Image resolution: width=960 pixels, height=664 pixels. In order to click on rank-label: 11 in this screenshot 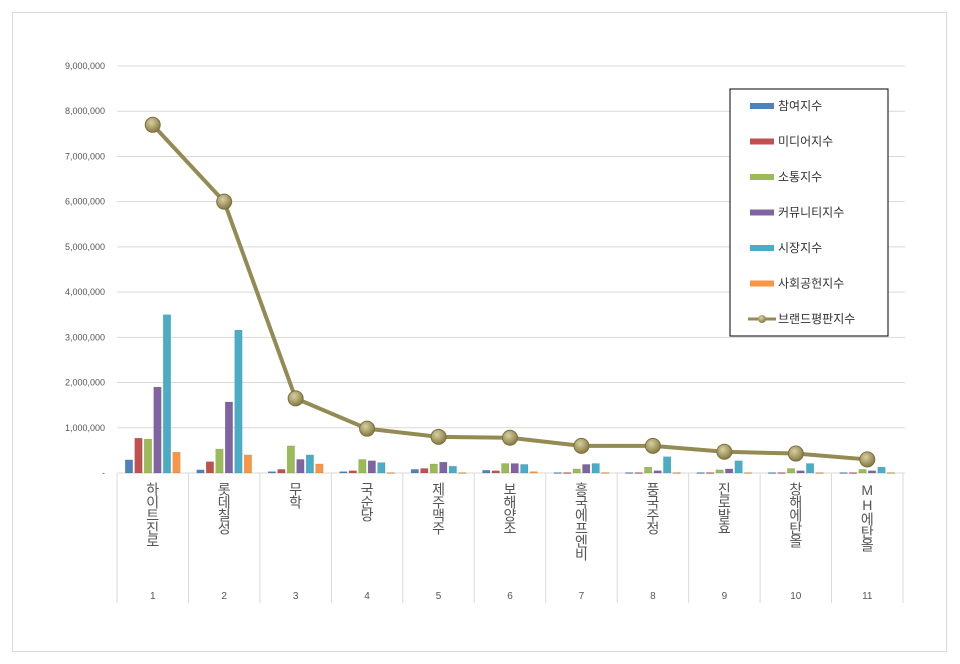, I will do `click(867, 596)`.